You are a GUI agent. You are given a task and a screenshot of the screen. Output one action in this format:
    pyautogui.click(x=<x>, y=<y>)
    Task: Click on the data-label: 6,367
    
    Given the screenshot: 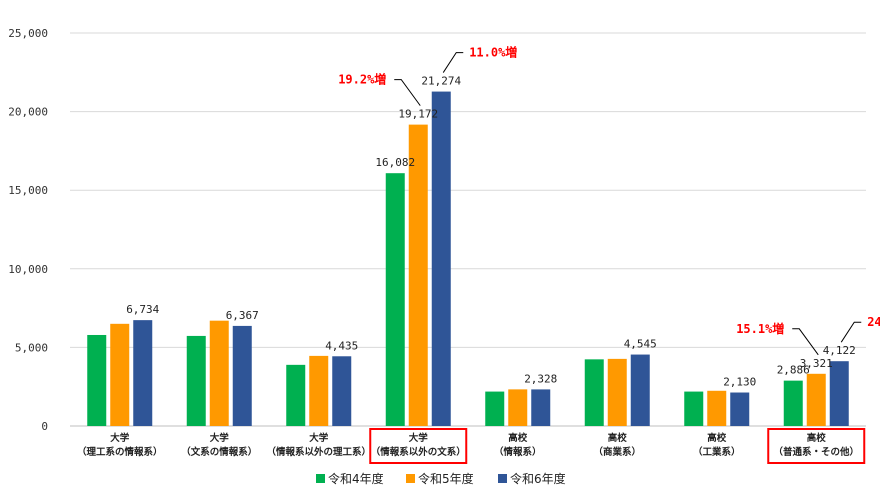 What is the action you would take?
    pyautogui.click(x=242, y=315)
    